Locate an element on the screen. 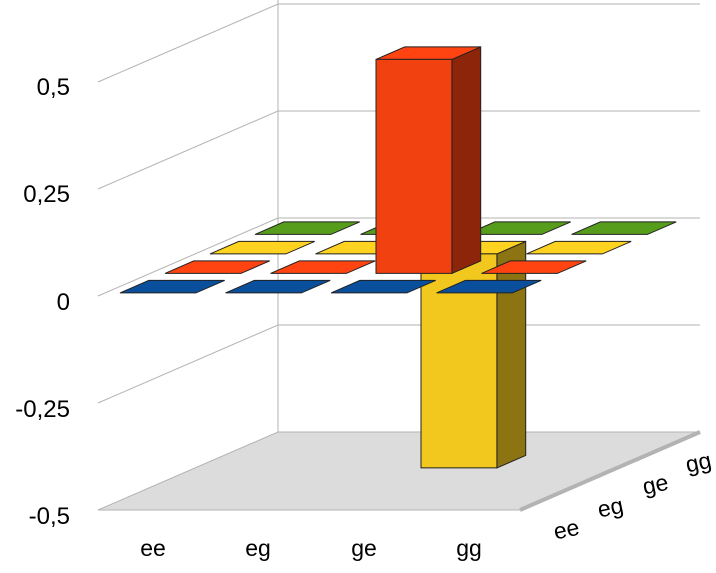 This screenshot has width=716, height=573. y-tick-label: -0,5 is located at coordinates (49, 516).